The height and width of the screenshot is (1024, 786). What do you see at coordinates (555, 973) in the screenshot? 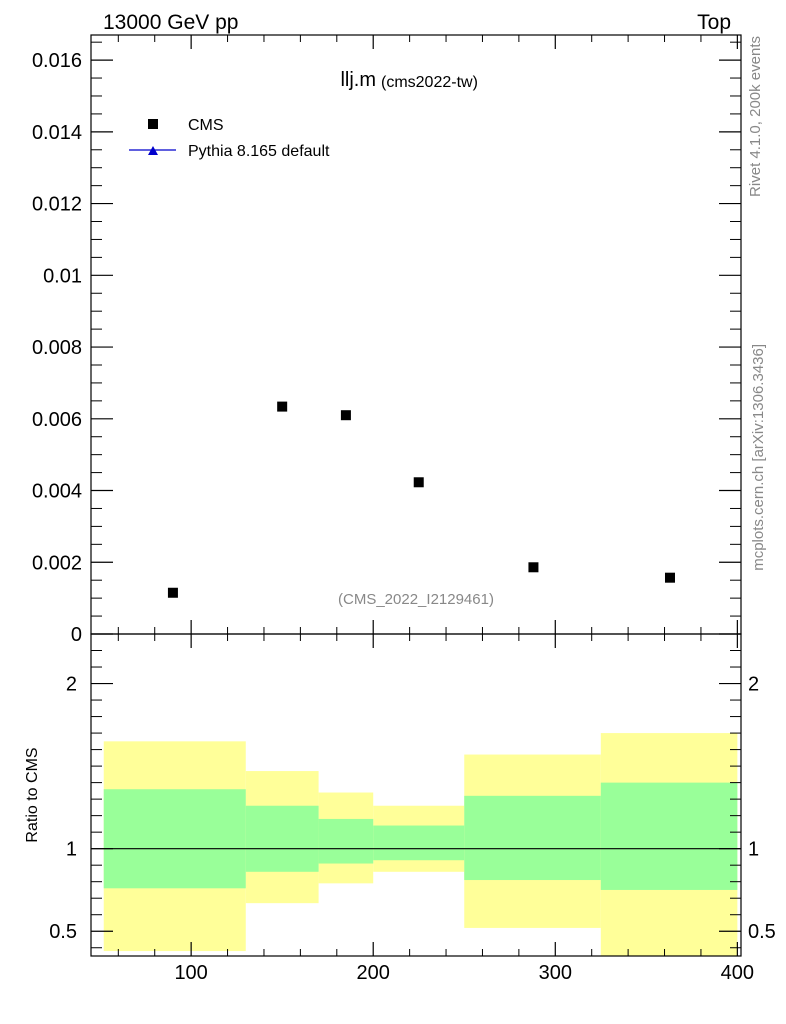
I see `x-tick-label: 300` at bounding box center [555, 973].